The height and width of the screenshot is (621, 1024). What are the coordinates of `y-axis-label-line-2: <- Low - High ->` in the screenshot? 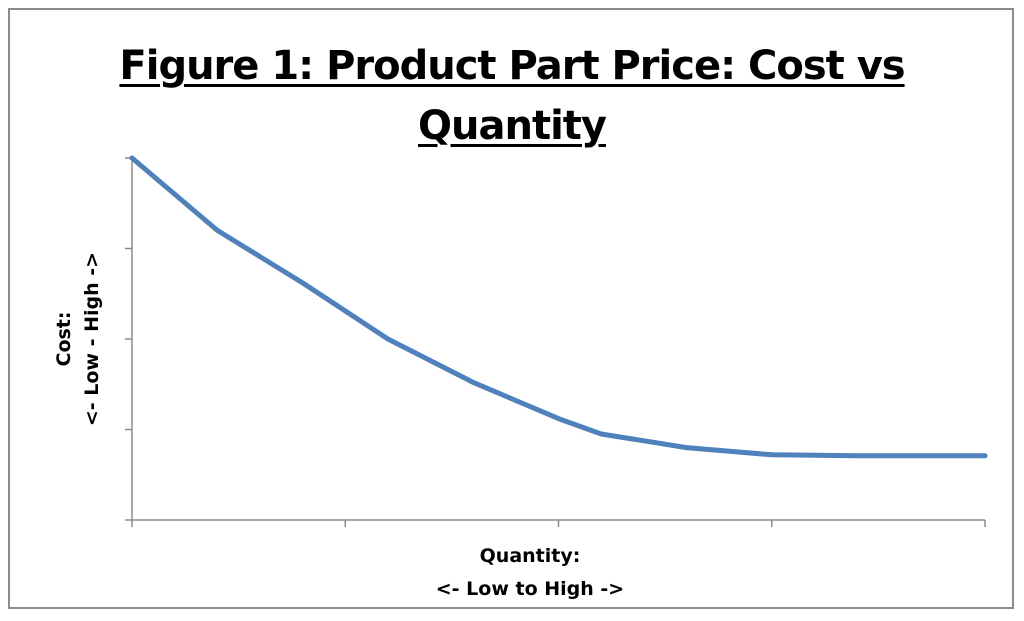 It's located at (92, 339).